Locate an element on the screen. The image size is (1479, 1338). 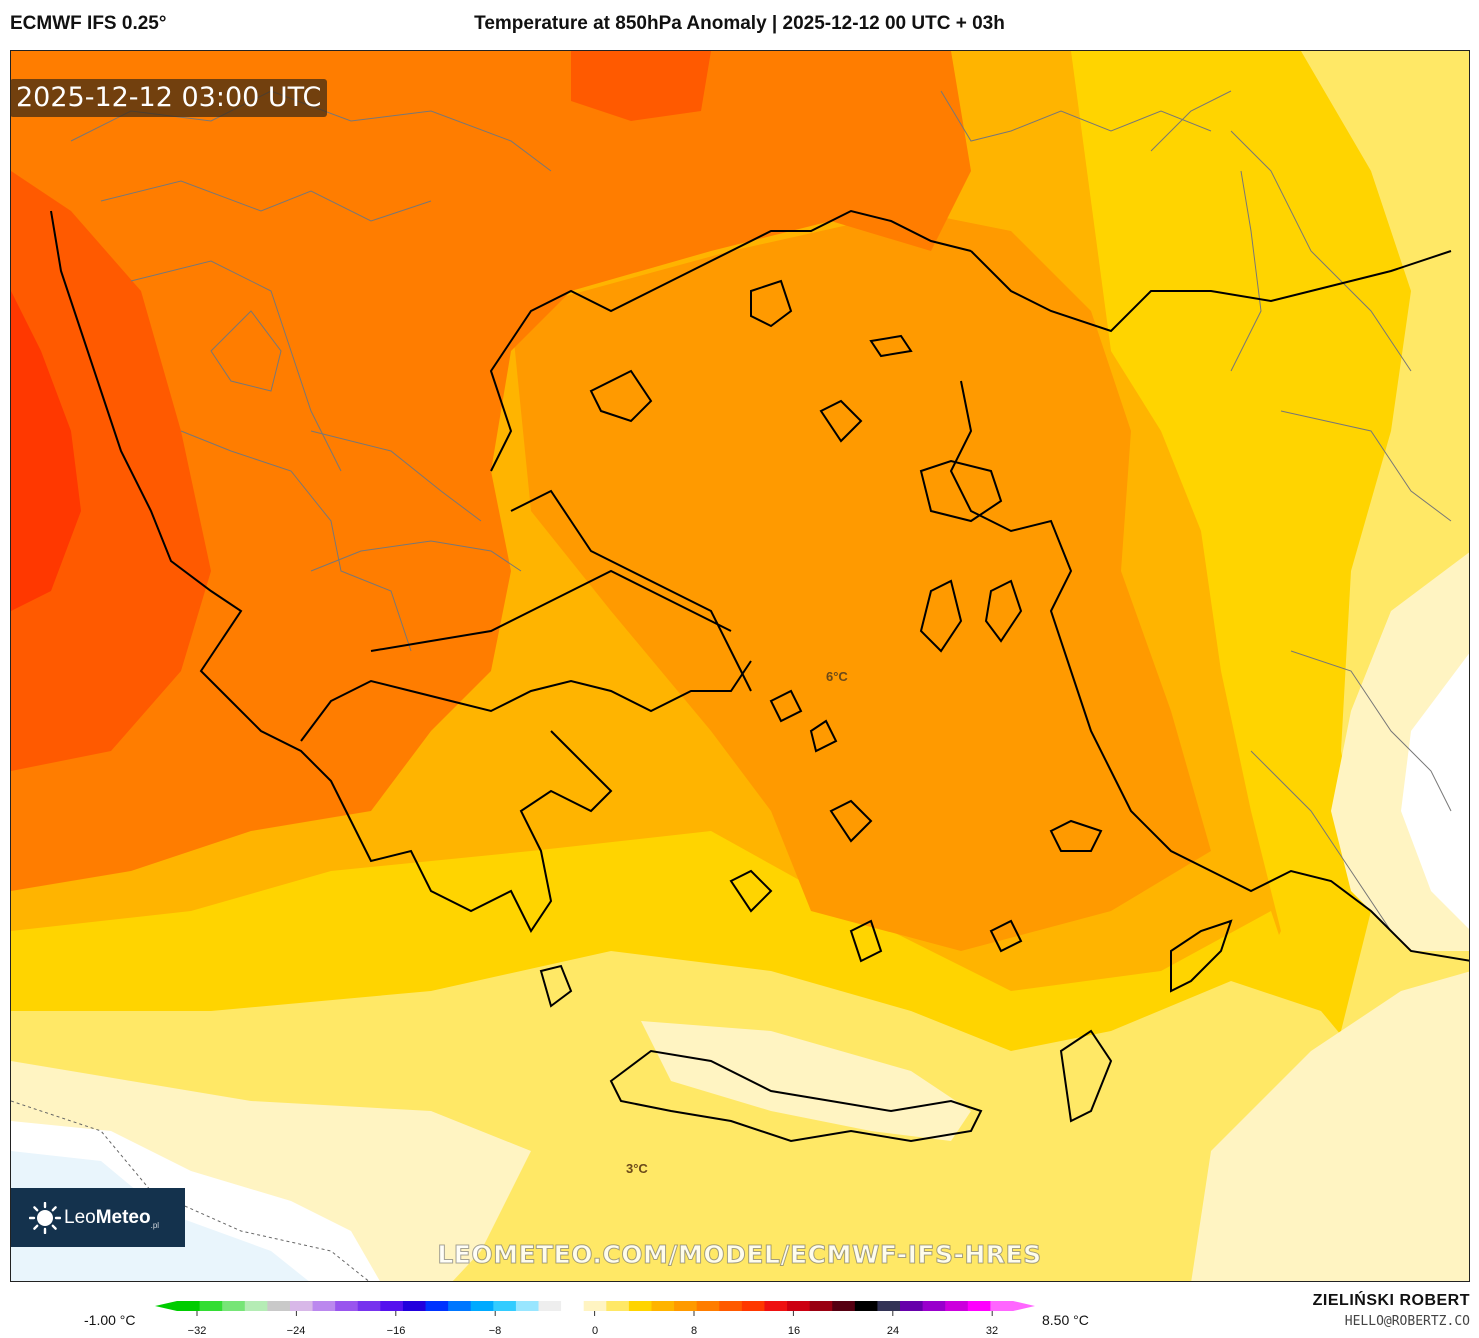
color-scale-bar is located at coordinates (595, 1308).